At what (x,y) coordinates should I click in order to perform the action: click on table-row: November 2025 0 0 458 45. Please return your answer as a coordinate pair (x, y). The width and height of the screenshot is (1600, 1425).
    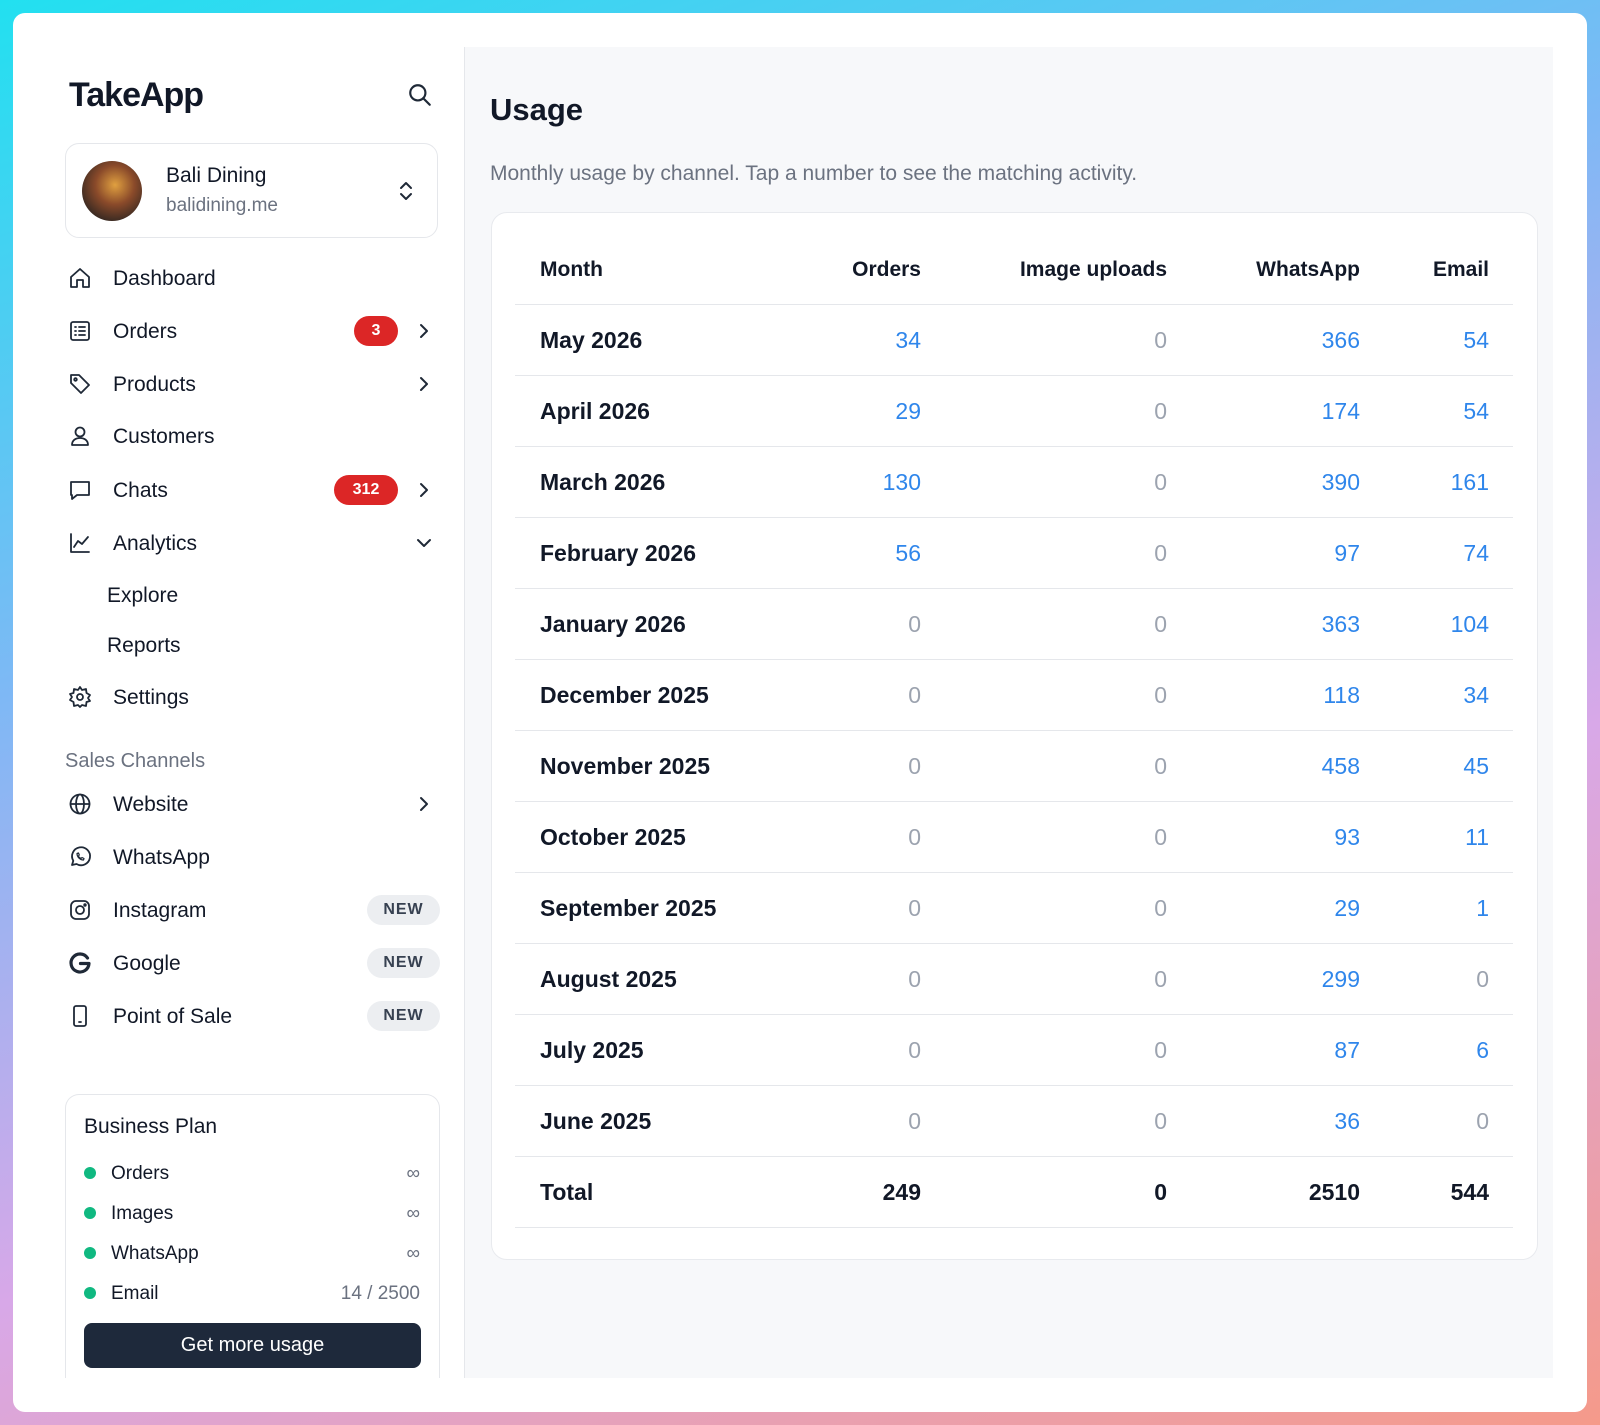
    Looking at the image, I should click on (1014, 766).